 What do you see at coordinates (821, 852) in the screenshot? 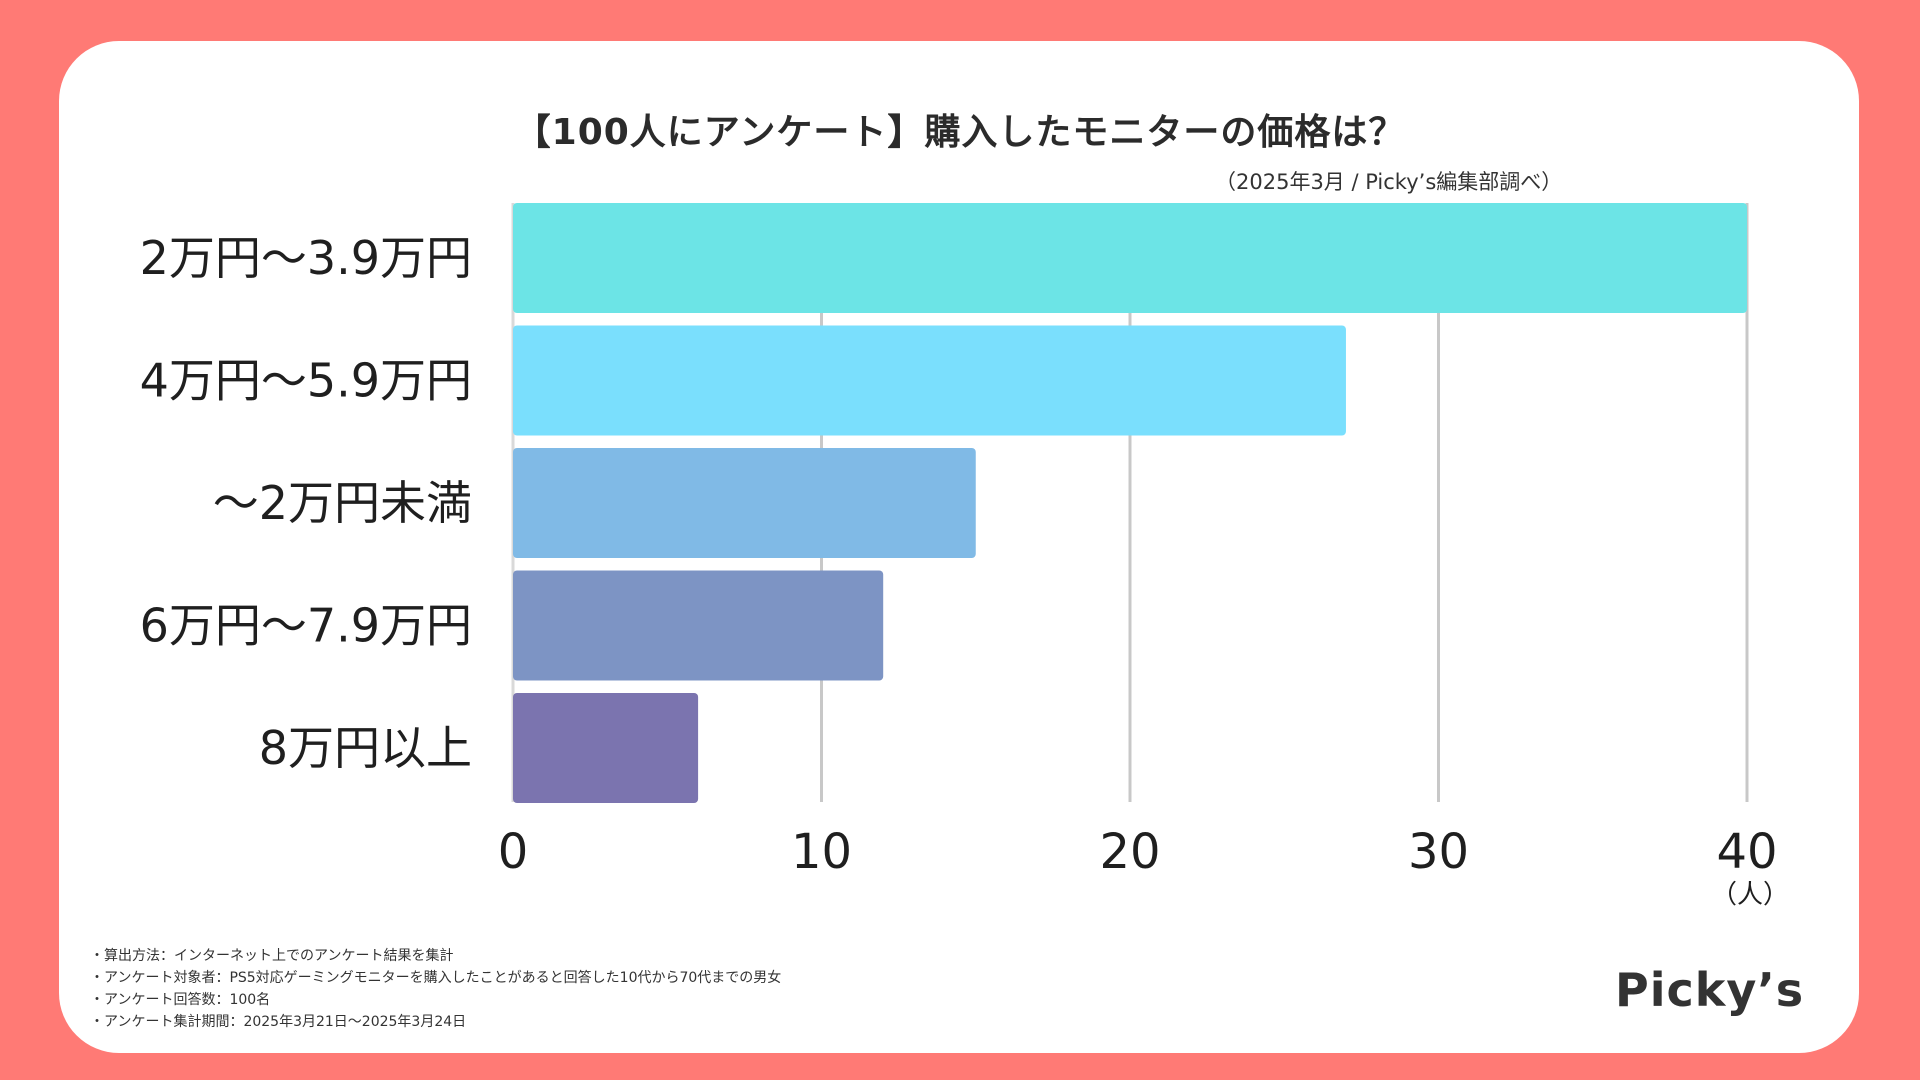
I see `x-tick-label-10: 10` at bounding box center [821, 852].